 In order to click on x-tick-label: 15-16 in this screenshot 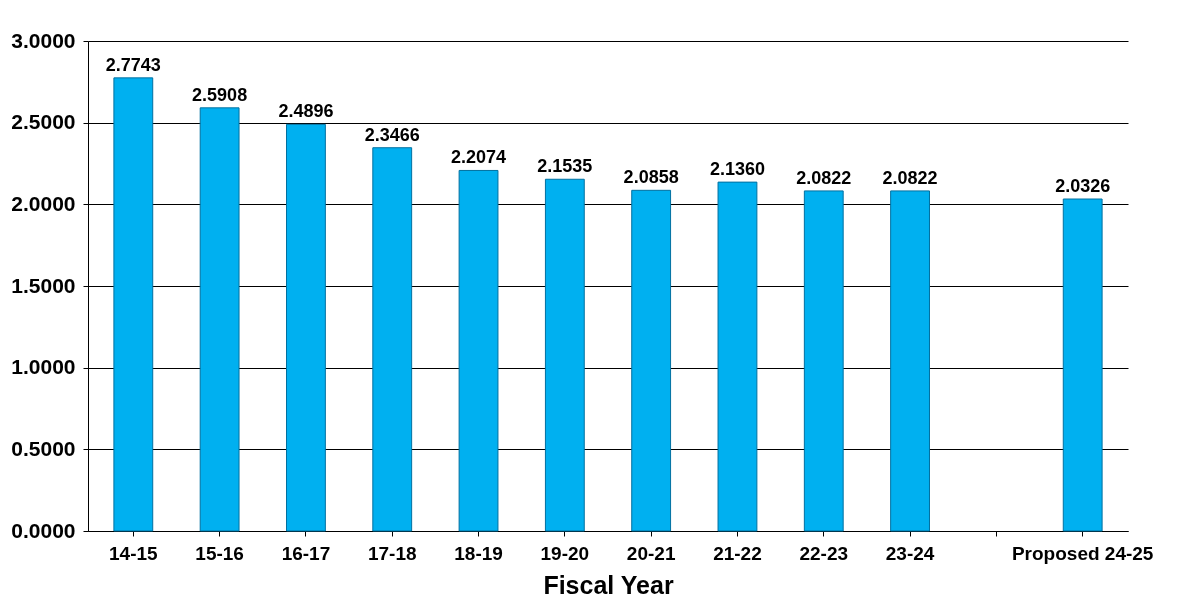, I will do `click(219, 553)`.